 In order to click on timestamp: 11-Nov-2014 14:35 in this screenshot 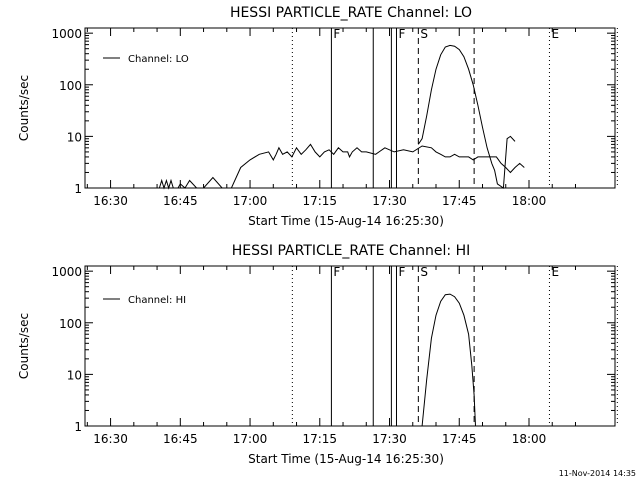, I will do `click(597, 473)`.